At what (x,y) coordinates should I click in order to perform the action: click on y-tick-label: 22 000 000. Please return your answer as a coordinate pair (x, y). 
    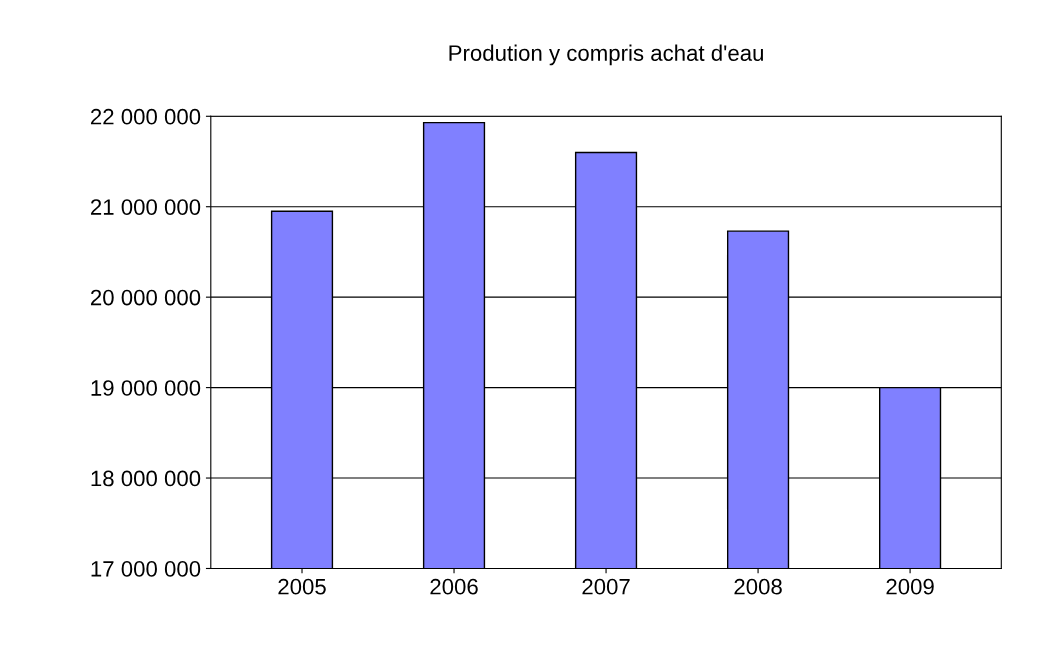
    Looking at the image, I should click on (145, 116).